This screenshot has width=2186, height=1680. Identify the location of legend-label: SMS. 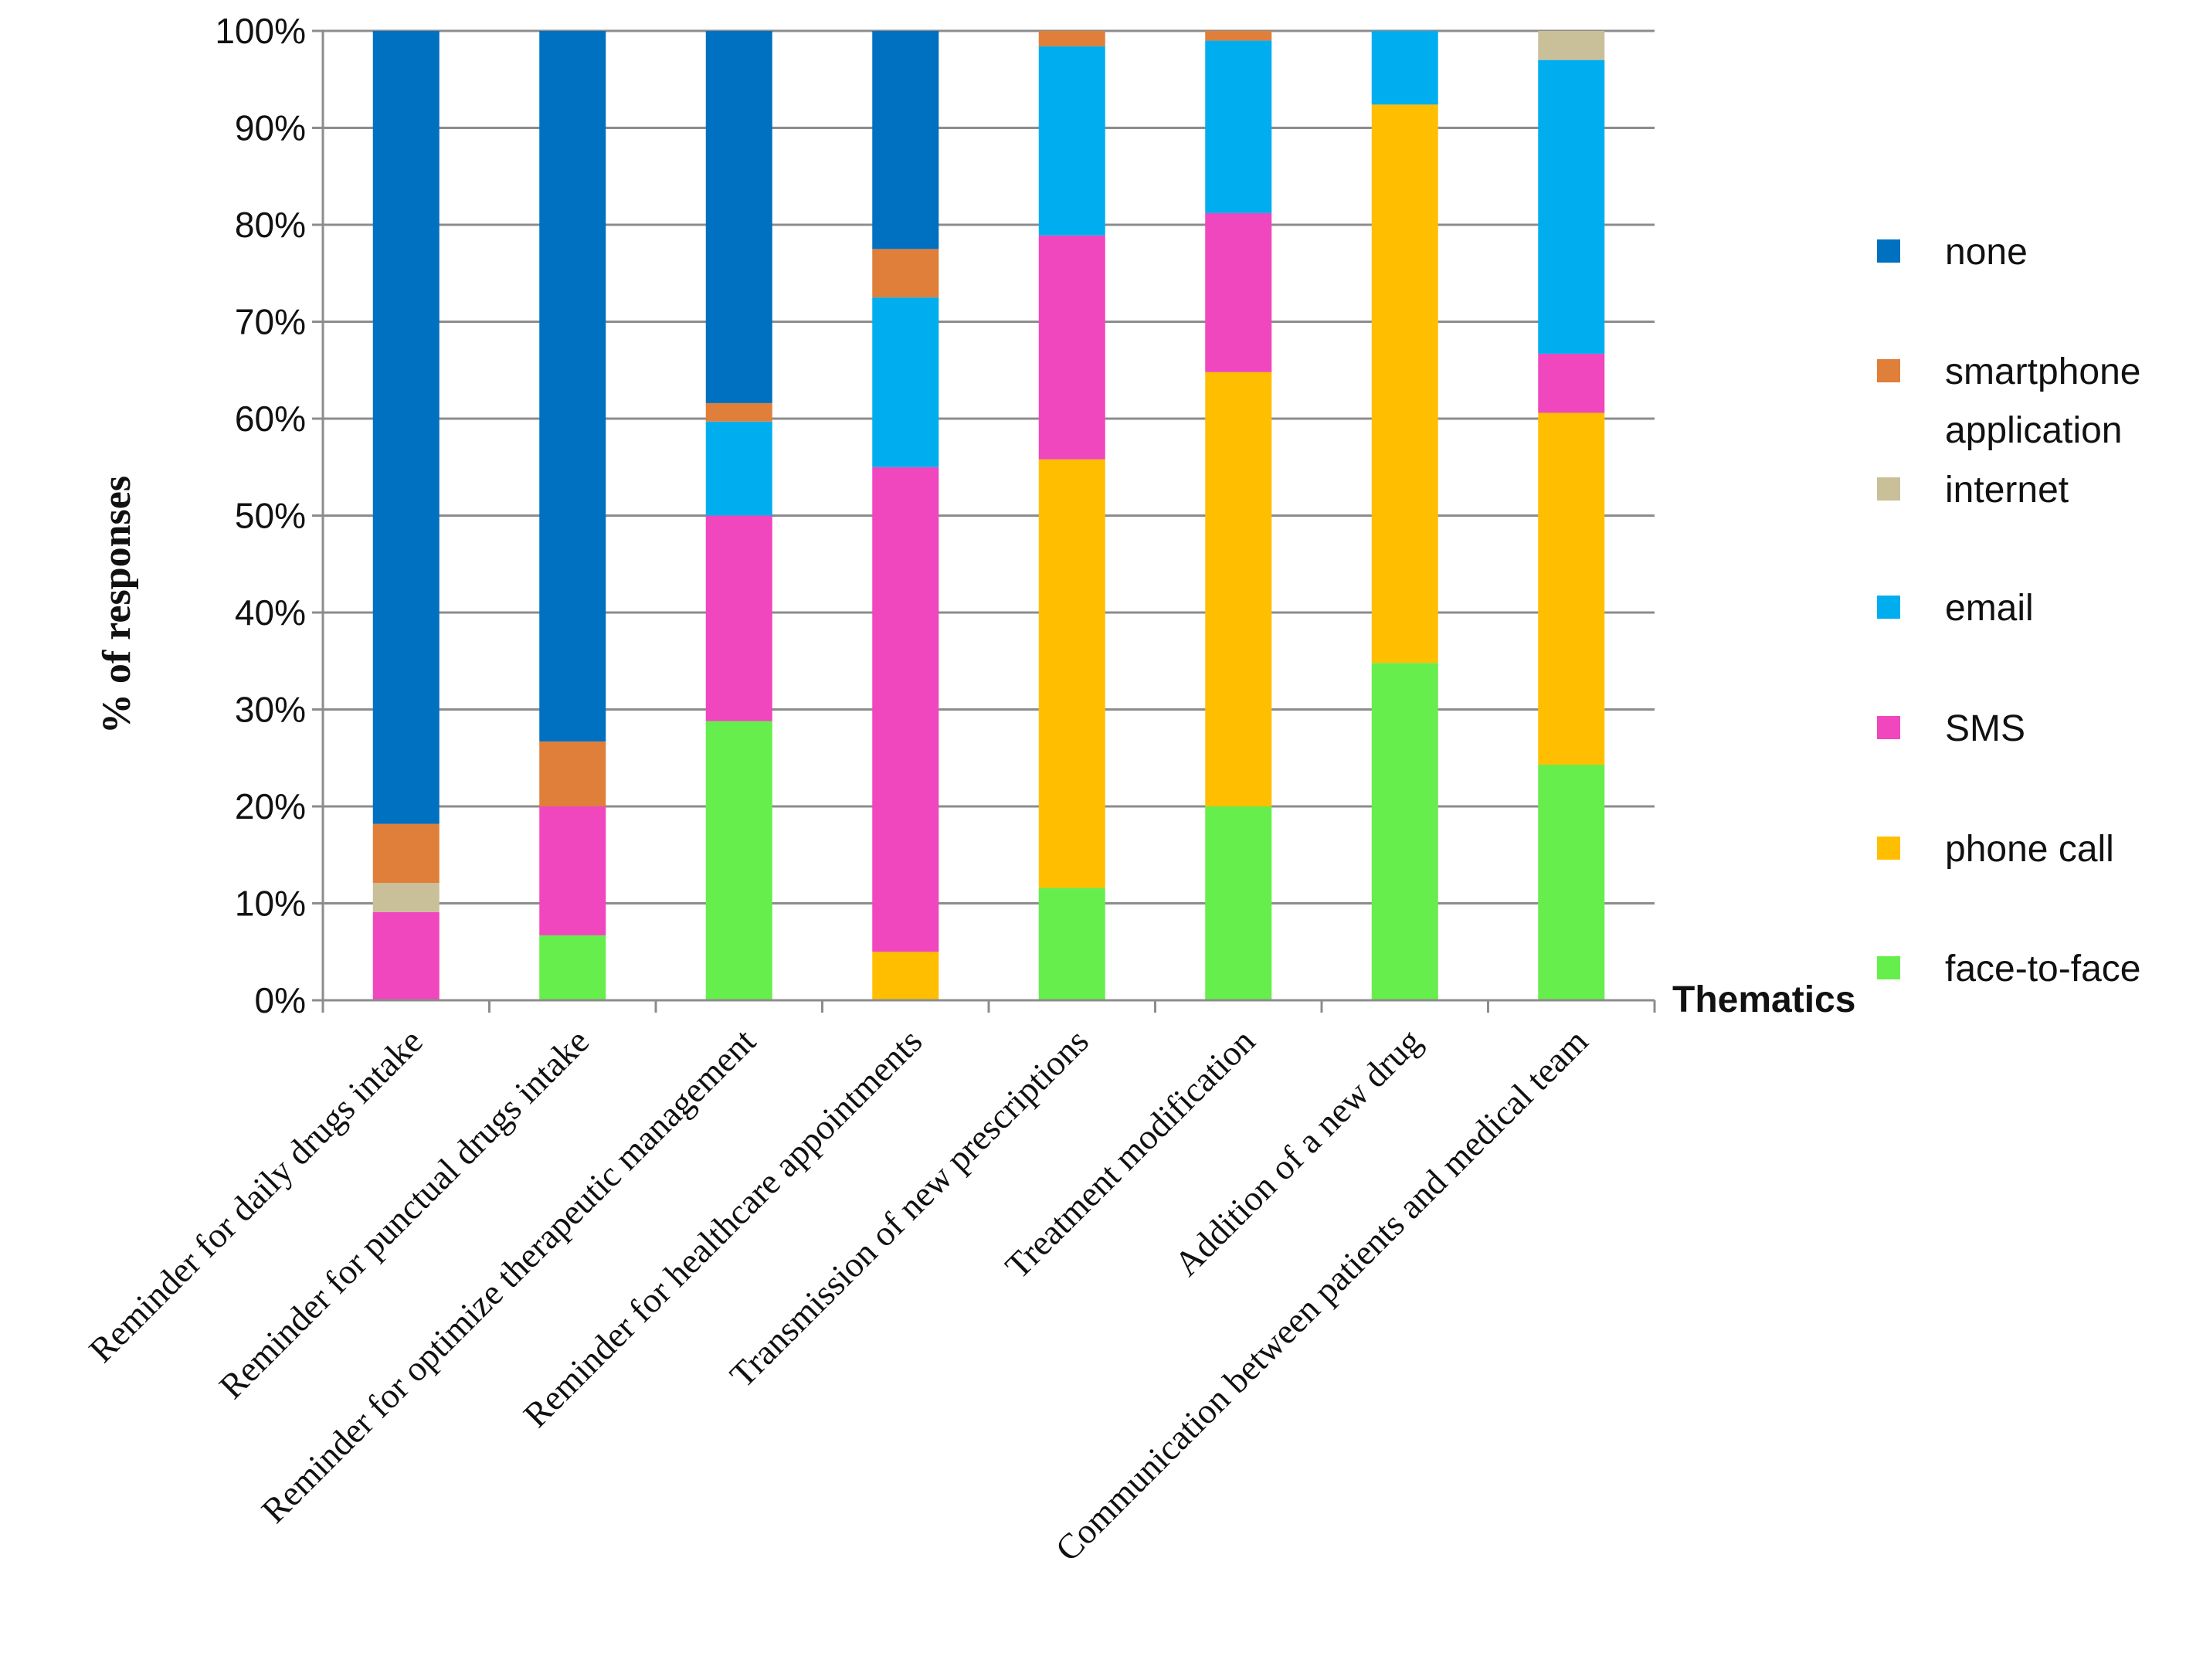
(1985, 728).